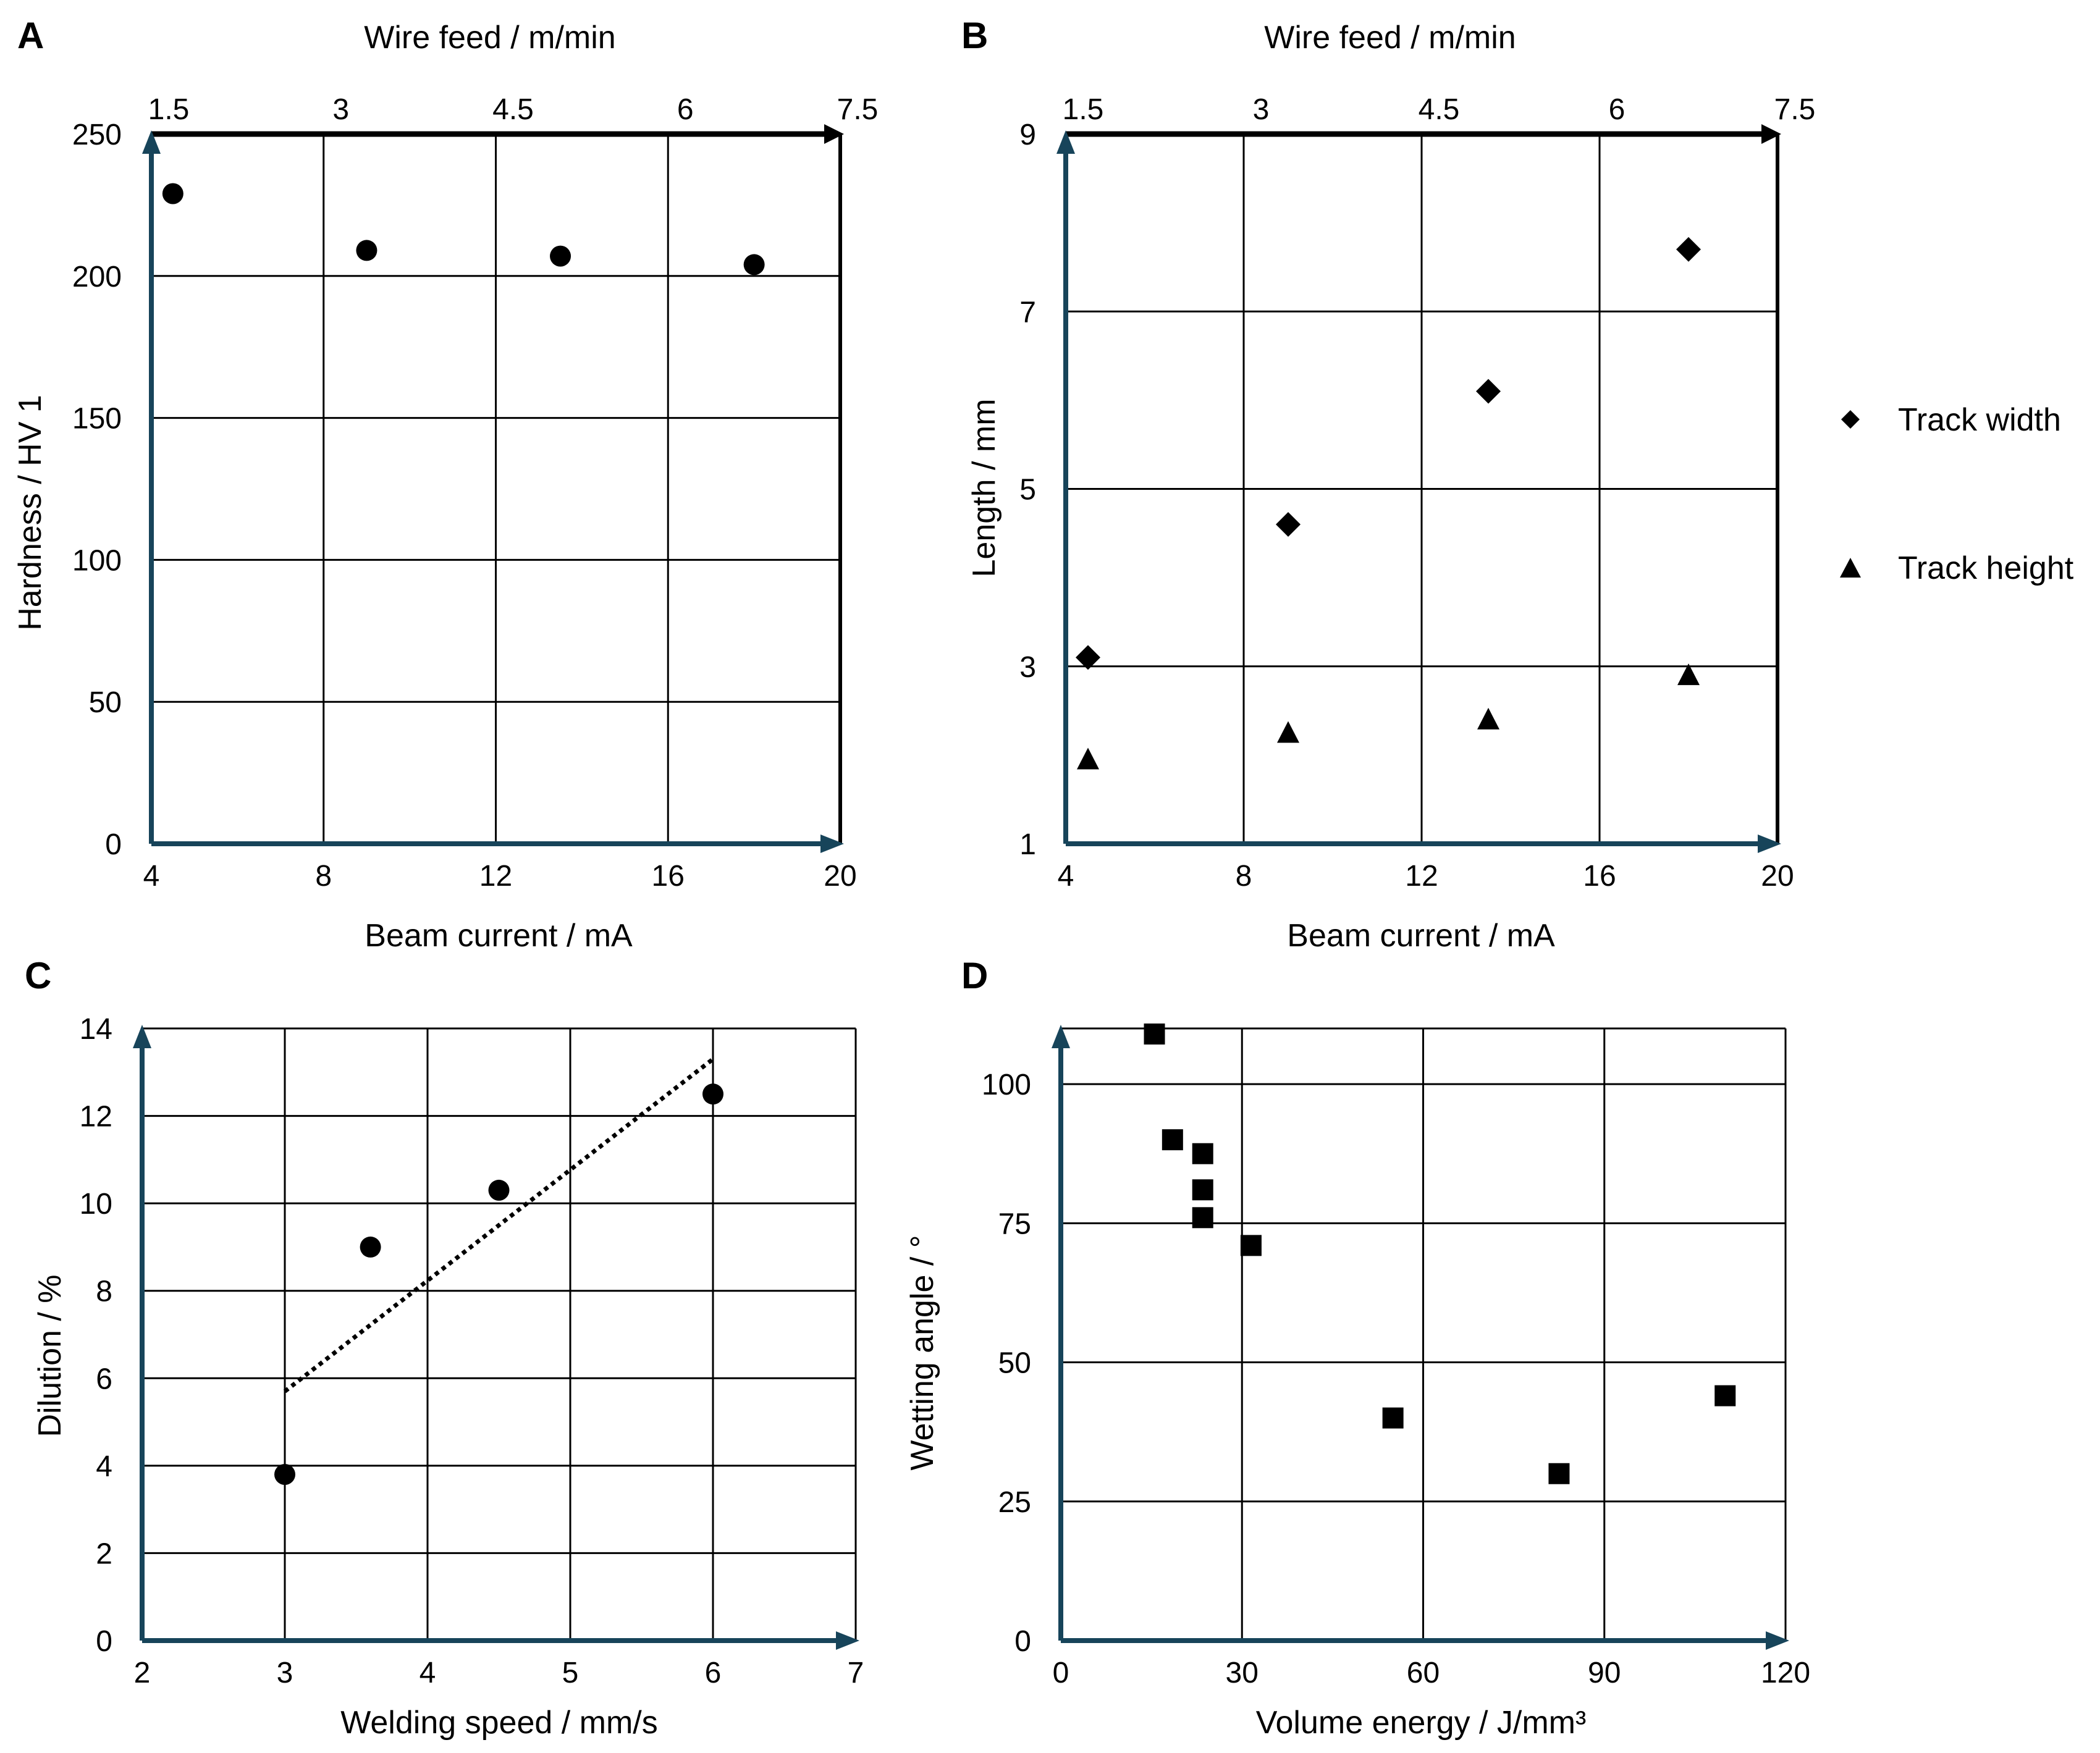 The height and width of the screenshot is (1753, 2100). What do you see at coordinates (1014, 1363) in the screenshot?
I see `panel-d-y-tick-label: 50` at bounding box center [1014, 1363].